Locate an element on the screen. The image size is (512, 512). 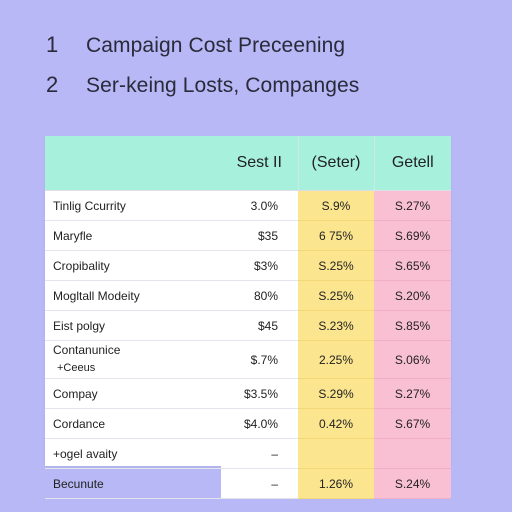
table-header-row: Sest II (Seter) Getell is located at coordinates (248, 163).